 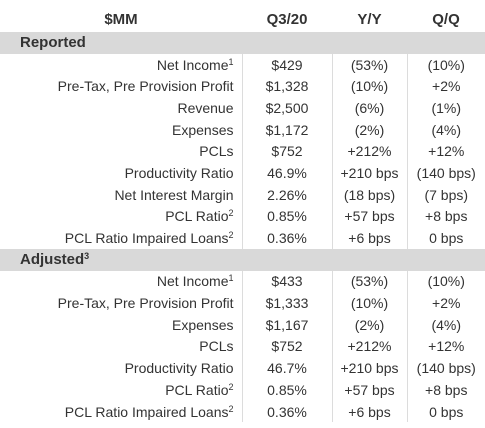 What do you see at coordinates (205, 107) in the screenshot?
I see `row-label: Revenue` at bounding box center [205, 107].